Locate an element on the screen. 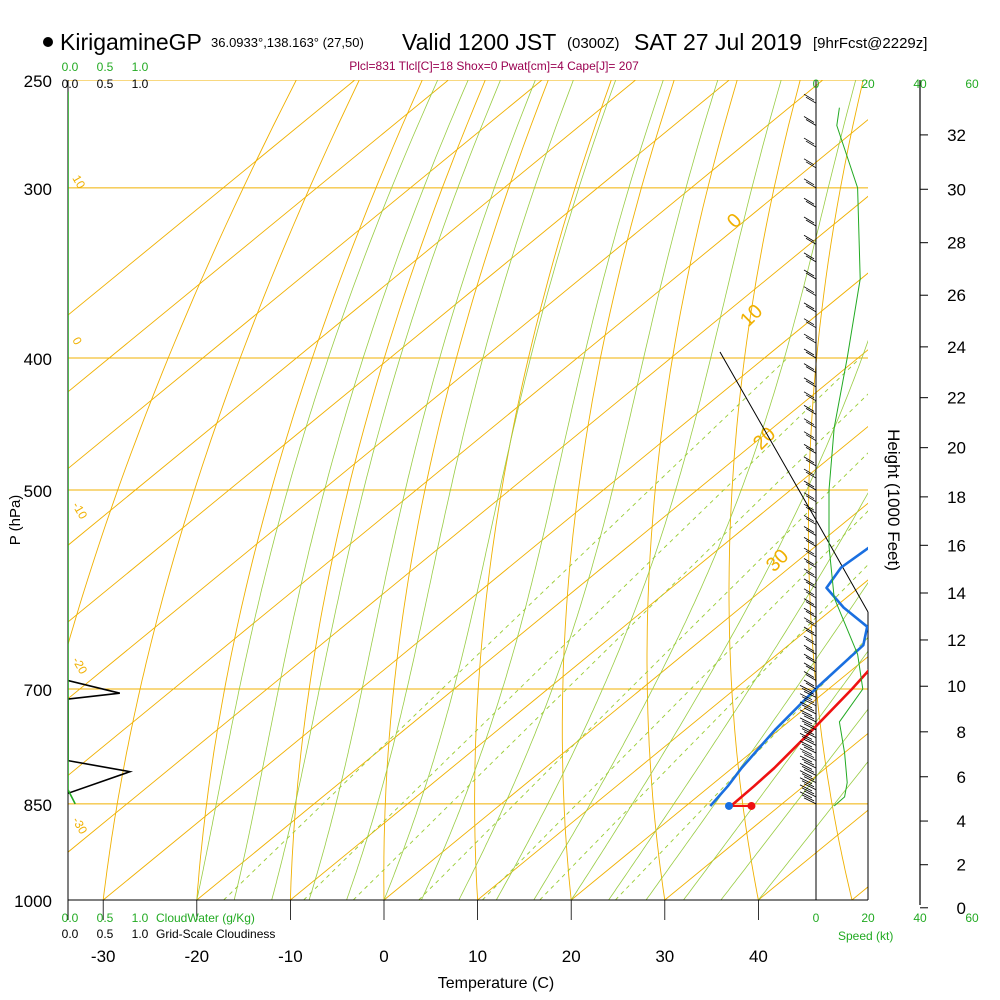 Image resolution: width=1000 pixels, height=1000 pixels. height-tick-label: 6 is located at coordinates (961, 777).